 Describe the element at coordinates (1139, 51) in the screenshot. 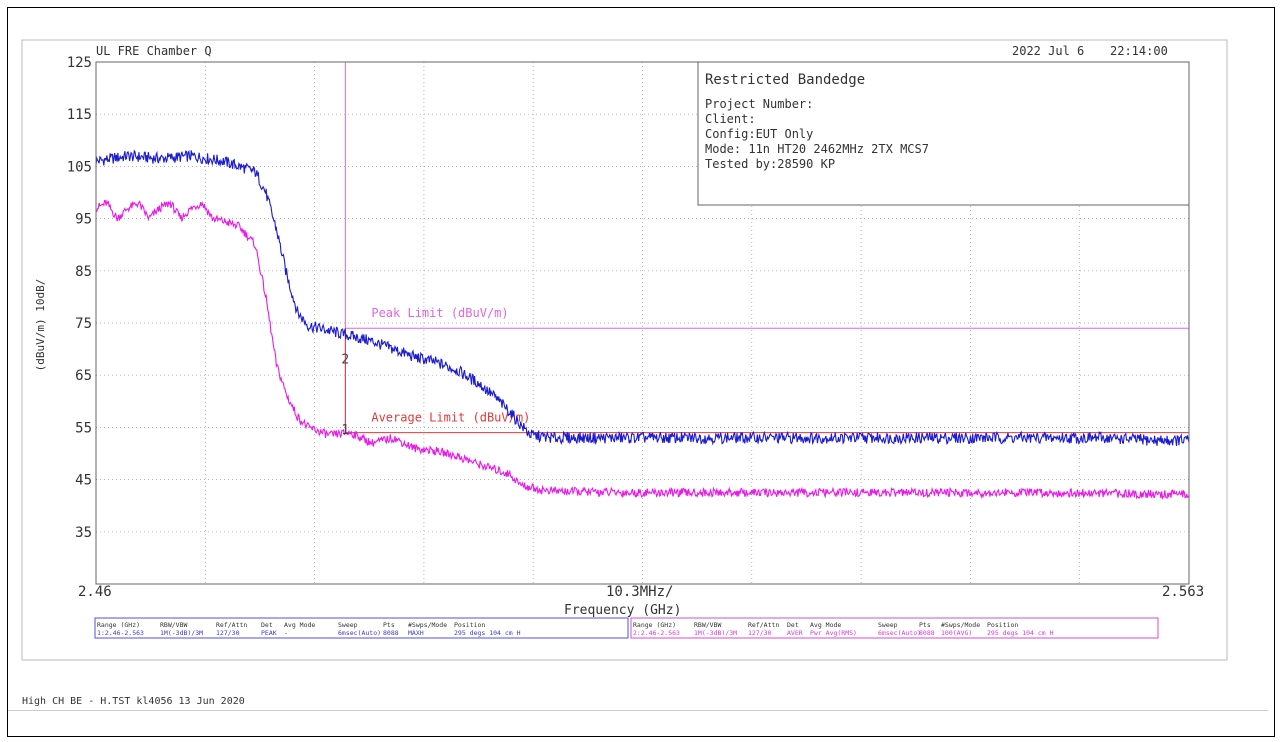

I see `header-time: 22:14:00` at that location.